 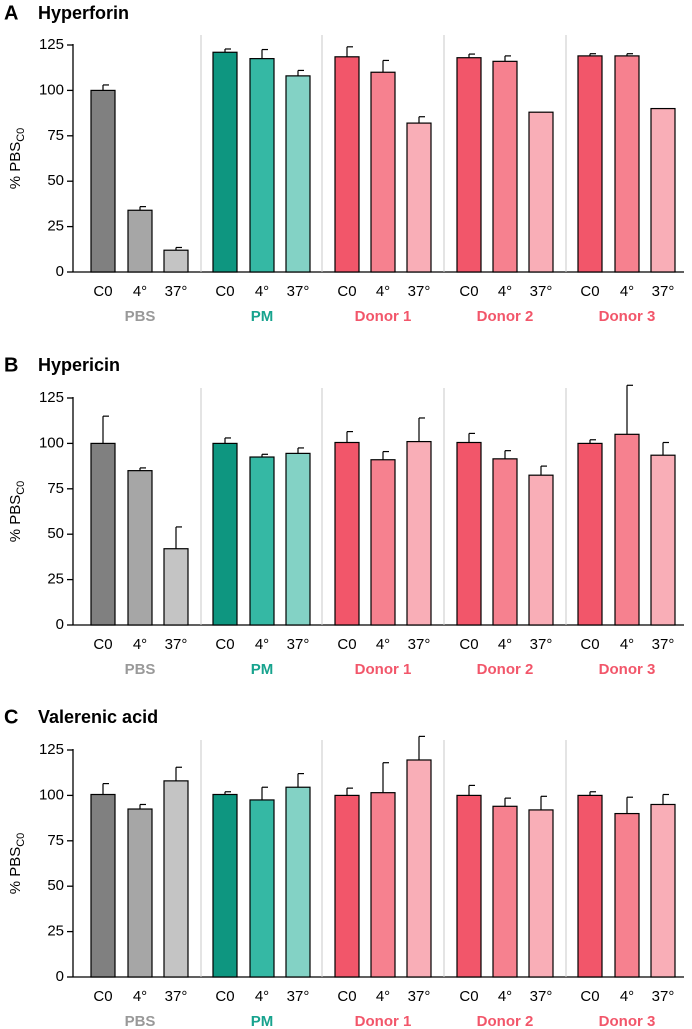 I want to click on panel-title-b: Hypericin, so click(x=79, y=365).